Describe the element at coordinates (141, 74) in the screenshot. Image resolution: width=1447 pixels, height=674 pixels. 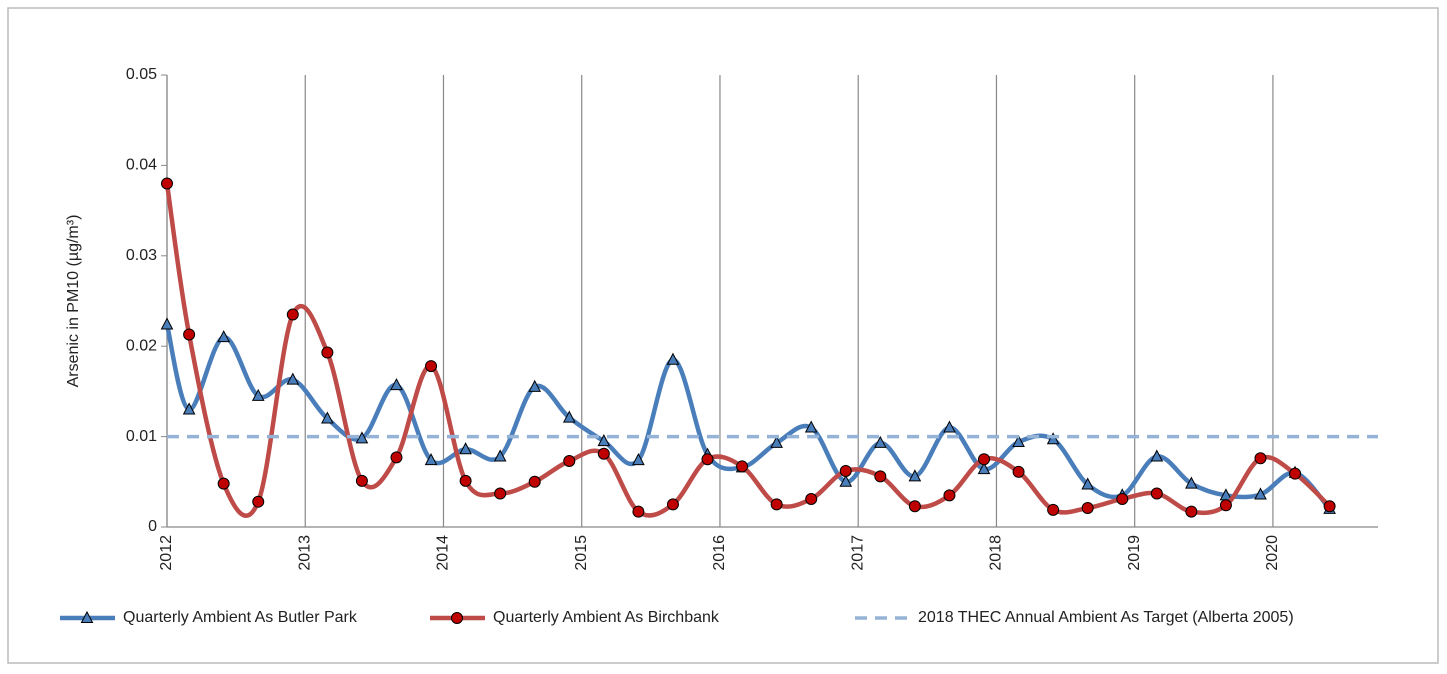
I see `y-tick-label: 0.05` at that location.